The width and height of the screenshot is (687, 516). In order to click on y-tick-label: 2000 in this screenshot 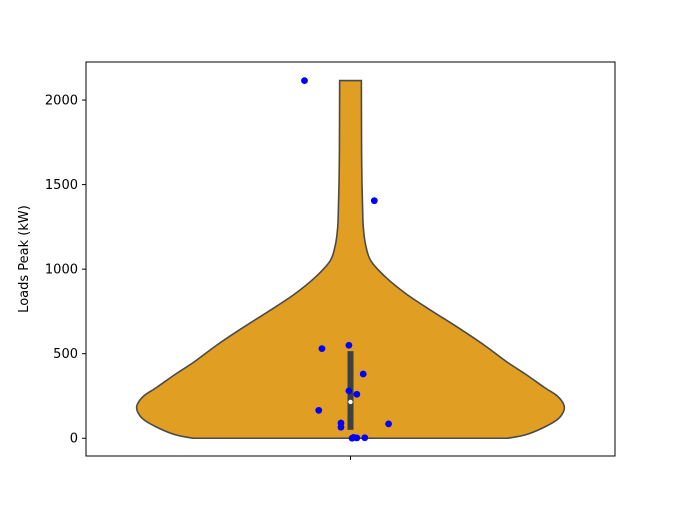, I will do `click(61, 101)`.